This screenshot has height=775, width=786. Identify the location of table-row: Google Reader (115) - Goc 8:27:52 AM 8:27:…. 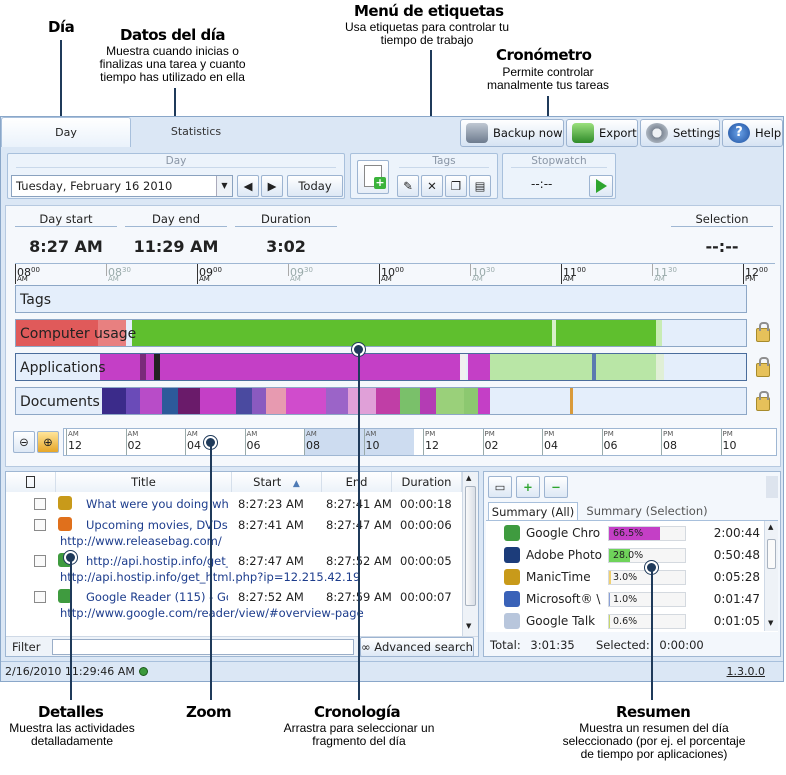
(234, 605).